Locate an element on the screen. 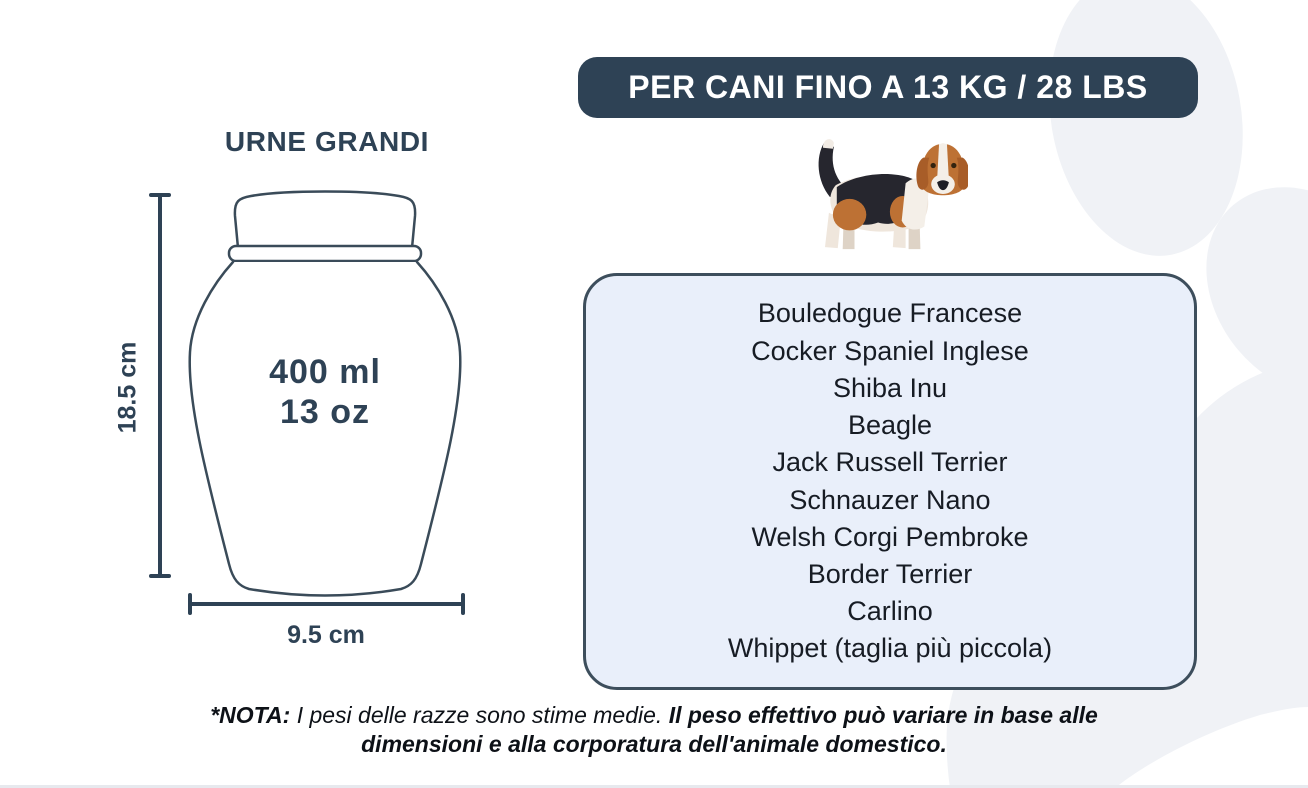 The width and height of the screenshot is (1308, 788). urn-capacity-label: 400 ml 13 oz is located at coordinates (325, 392).